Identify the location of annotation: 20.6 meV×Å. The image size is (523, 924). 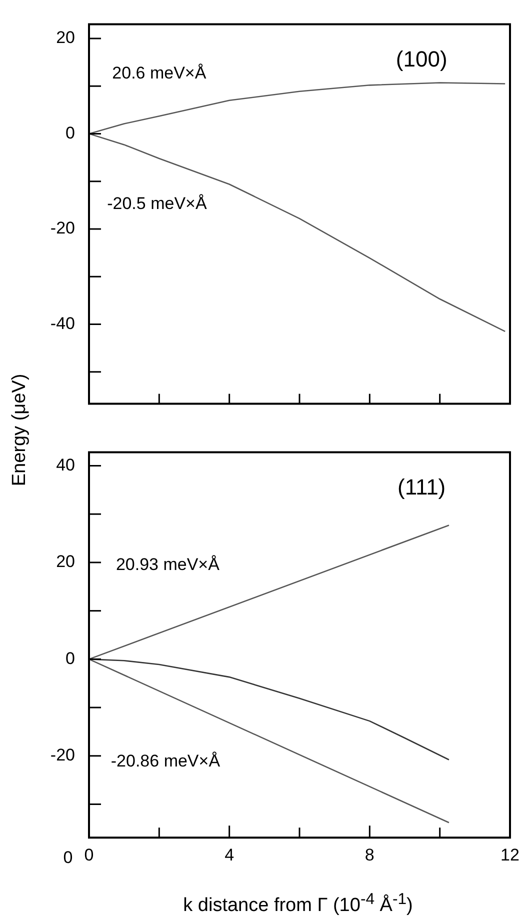
(159, 73).